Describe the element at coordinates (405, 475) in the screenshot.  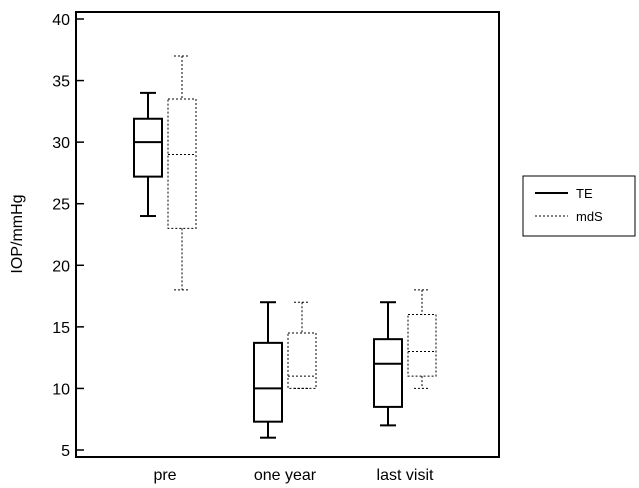
I see `x-tick-label-2: last visit` at that location.